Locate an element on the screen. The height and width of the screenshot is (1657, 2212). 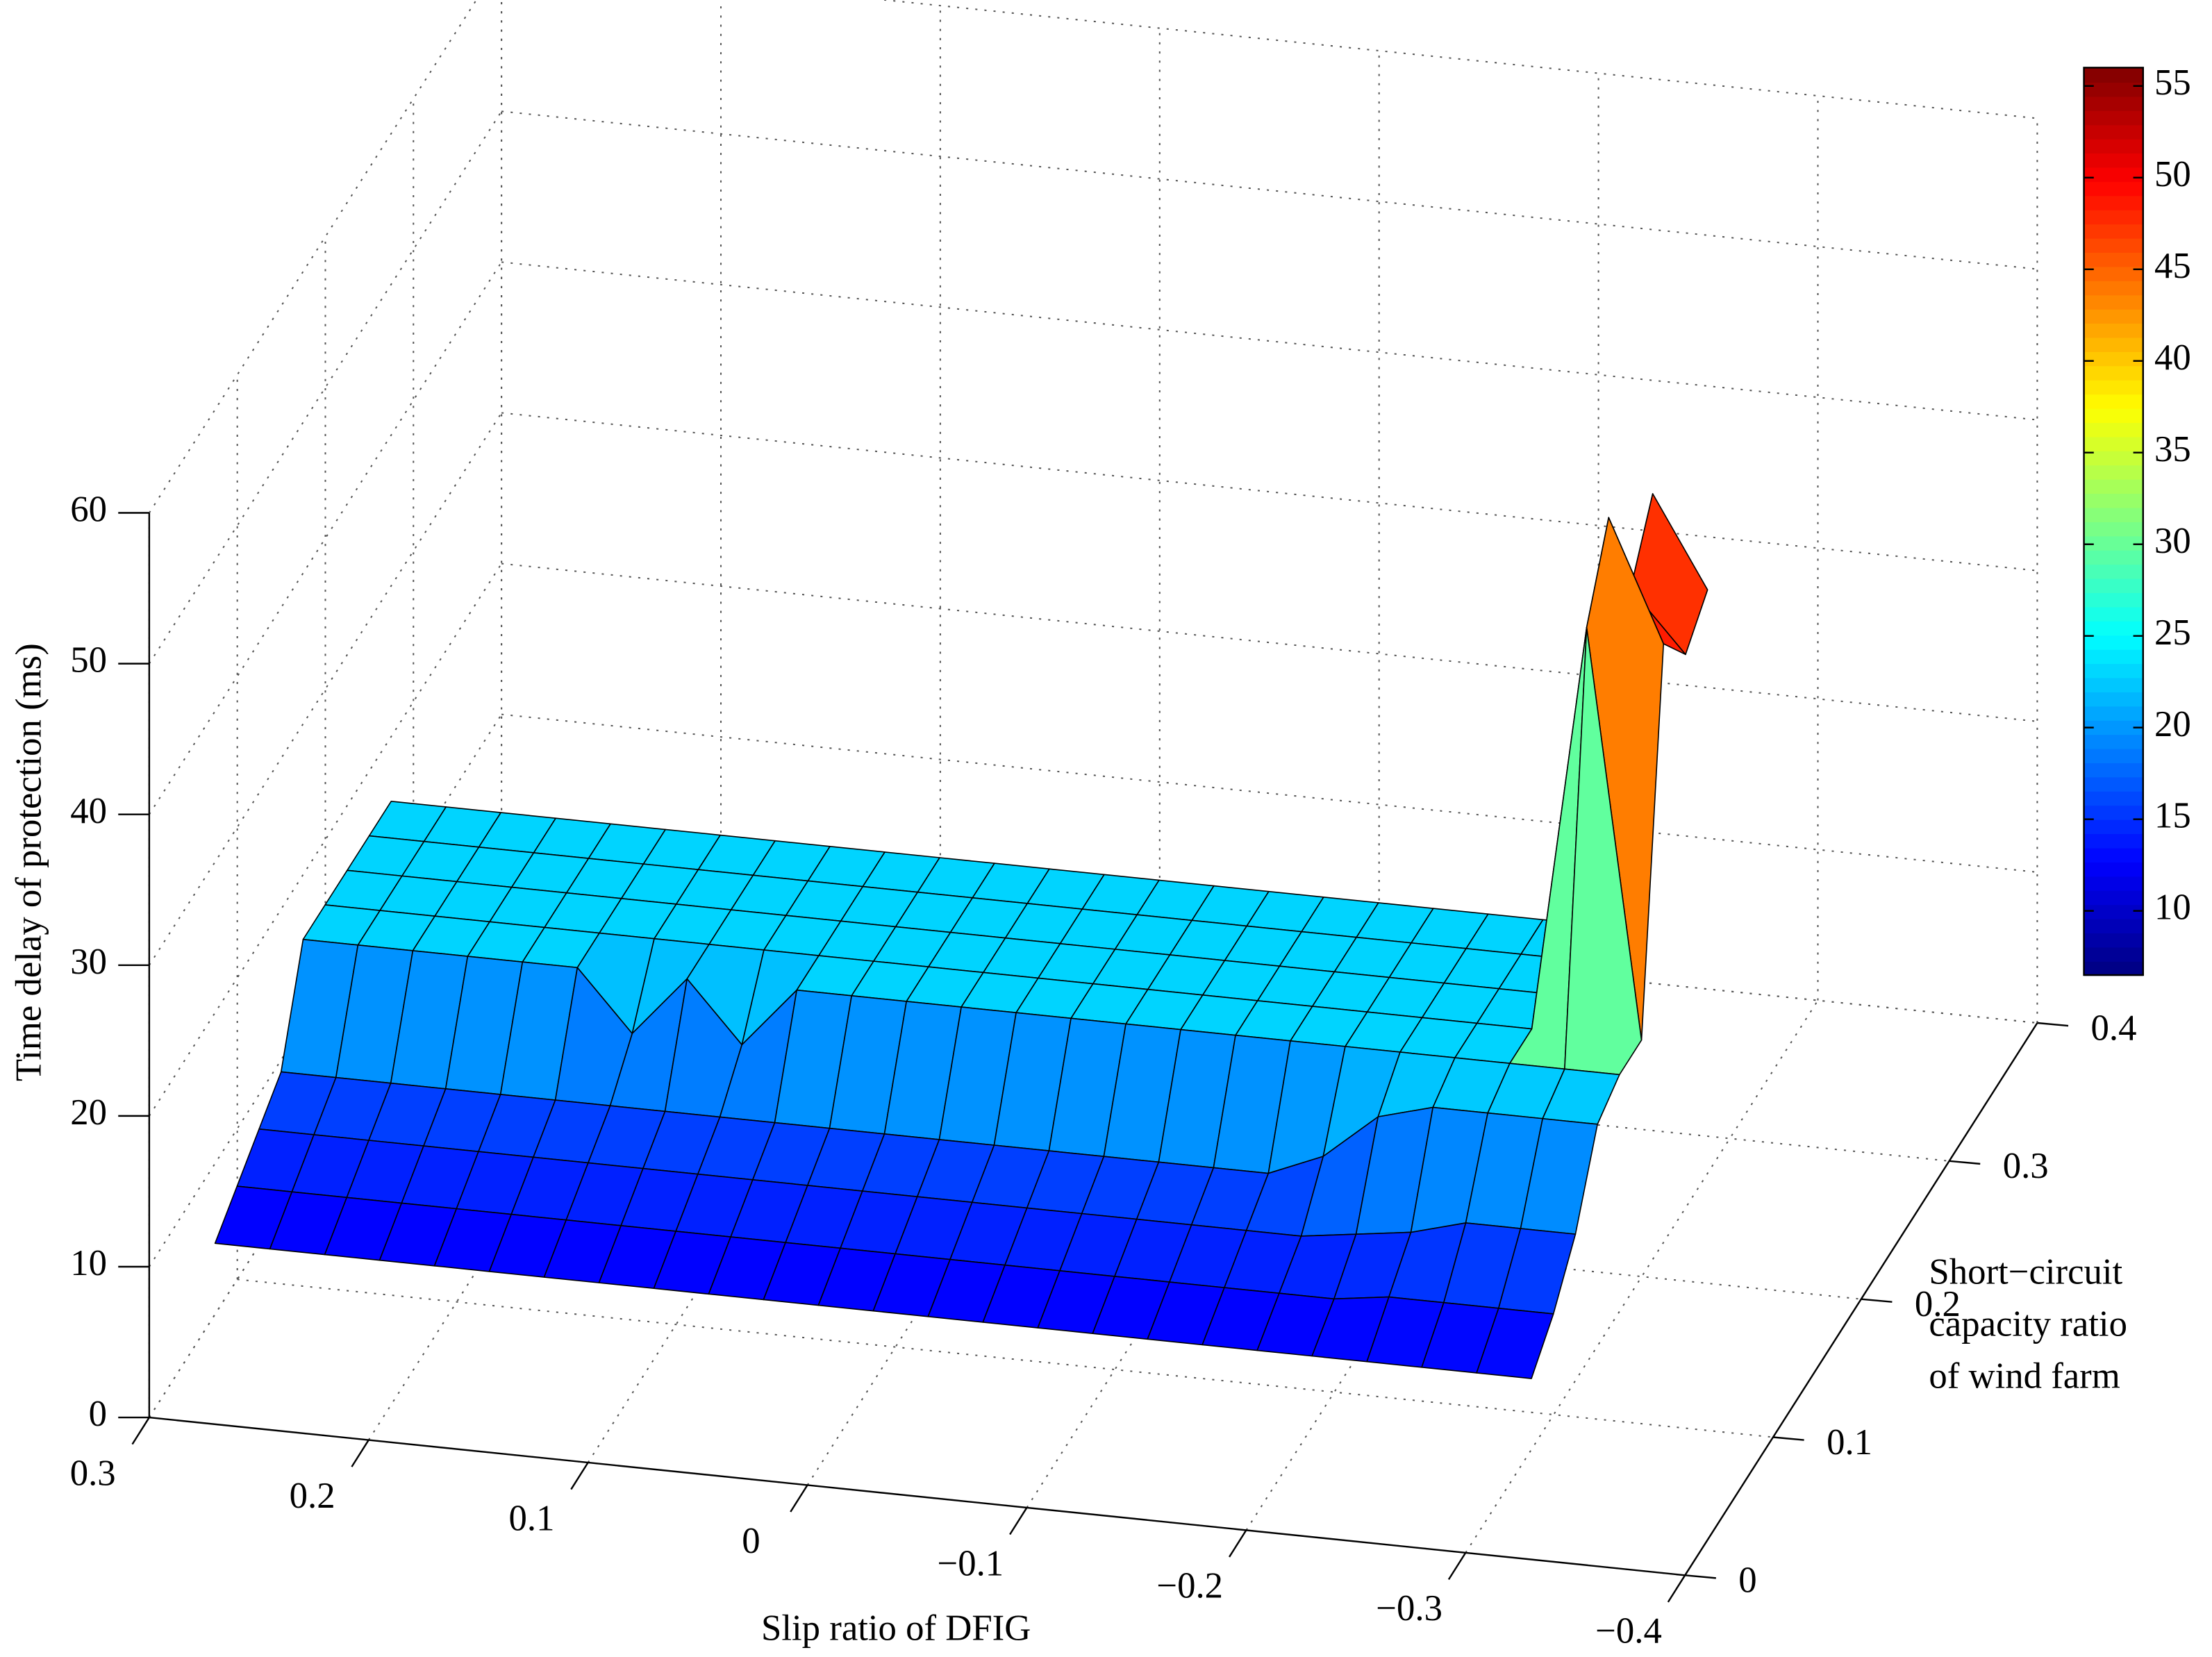
y-tick-label: 0.3 is located at coordinates (2026, 1166).